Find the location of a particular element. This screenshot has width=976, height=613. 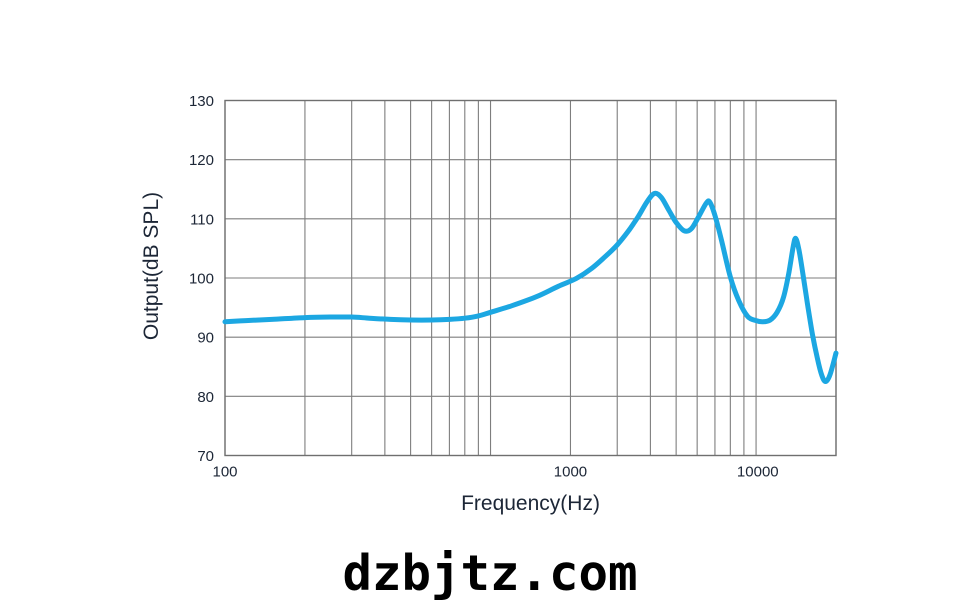

y-tick-label: 110 is located at coordinates (202, 219).